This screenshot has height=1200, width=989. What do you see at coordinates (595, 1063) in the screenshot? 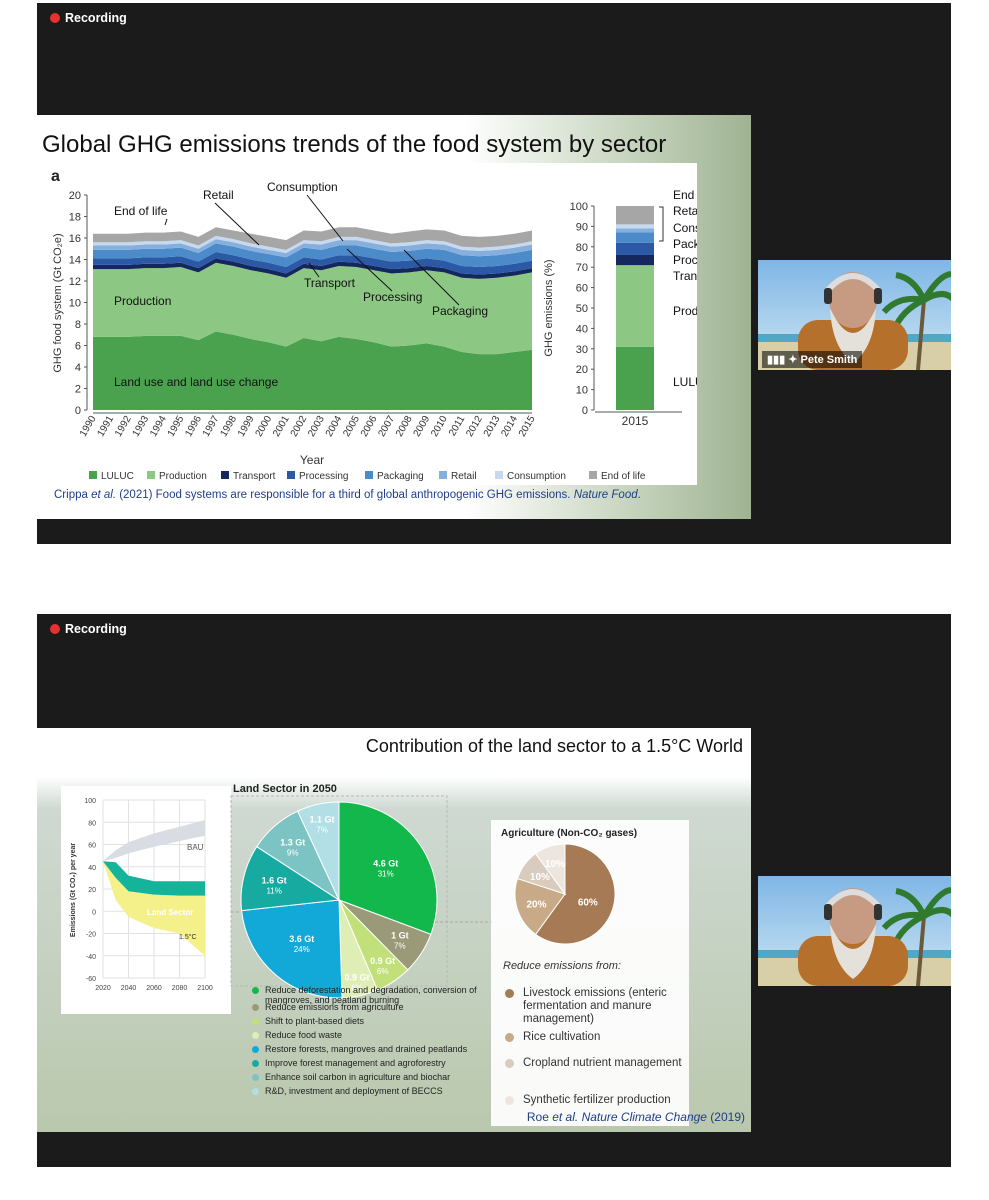
I see `agri-legend-item: Cropland nutrient management` at bounding box center [595, 1063].